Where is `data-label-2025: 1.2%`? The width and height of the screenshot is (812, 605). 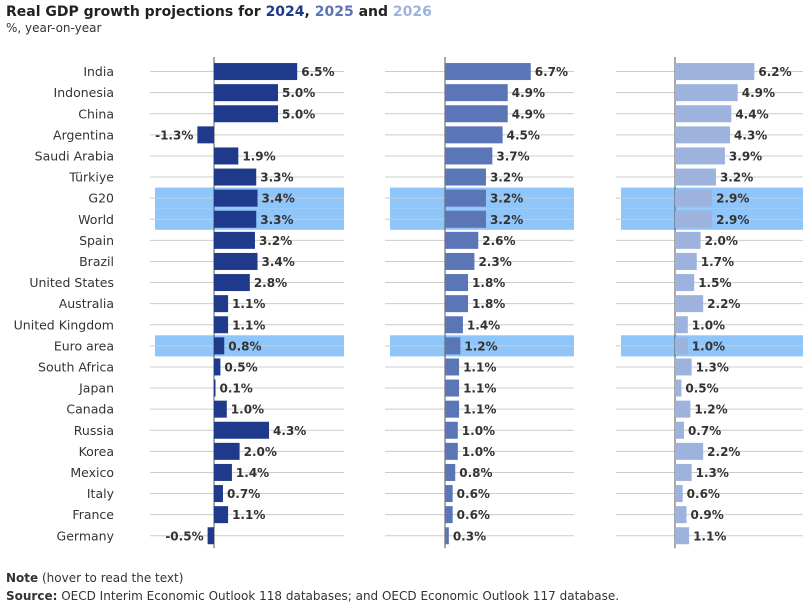 data-label-2025: 1.2% is located at coordinates (480, 346).